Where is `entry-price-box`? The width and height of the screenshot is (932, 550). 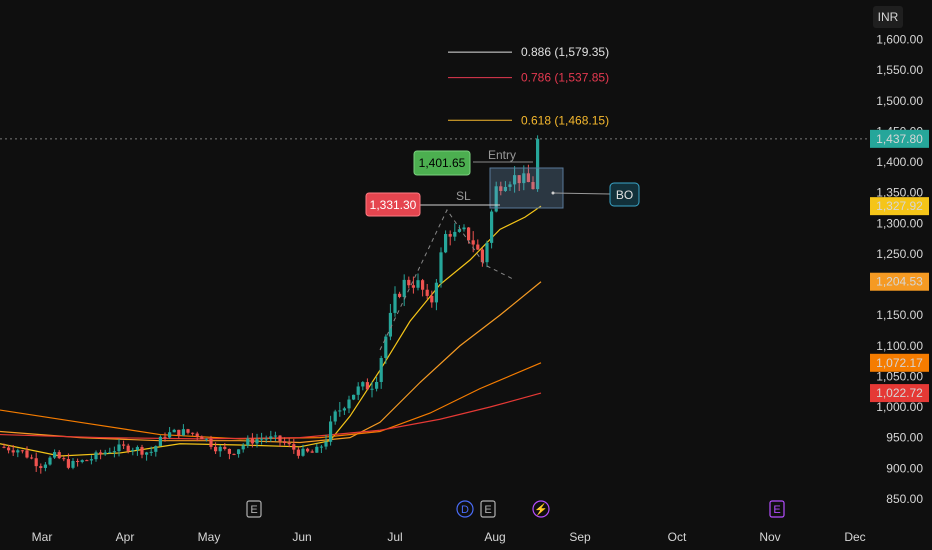 entry-price-box is located at coordinates (442, 163).